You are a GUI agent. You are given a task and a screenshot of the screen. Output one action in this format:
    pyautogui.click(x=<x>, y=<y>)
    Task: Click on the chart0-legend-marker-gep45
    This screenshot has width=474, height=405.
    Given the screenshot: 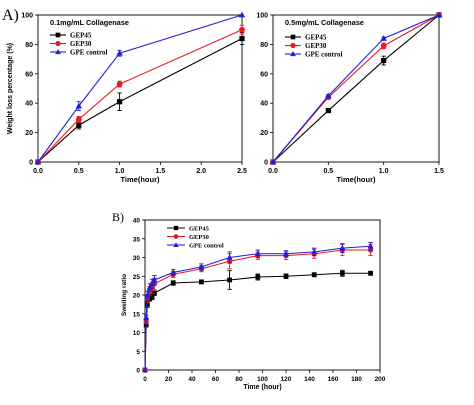 What is the action you would take?
    pyautogui.click(x=58, y=35)
    